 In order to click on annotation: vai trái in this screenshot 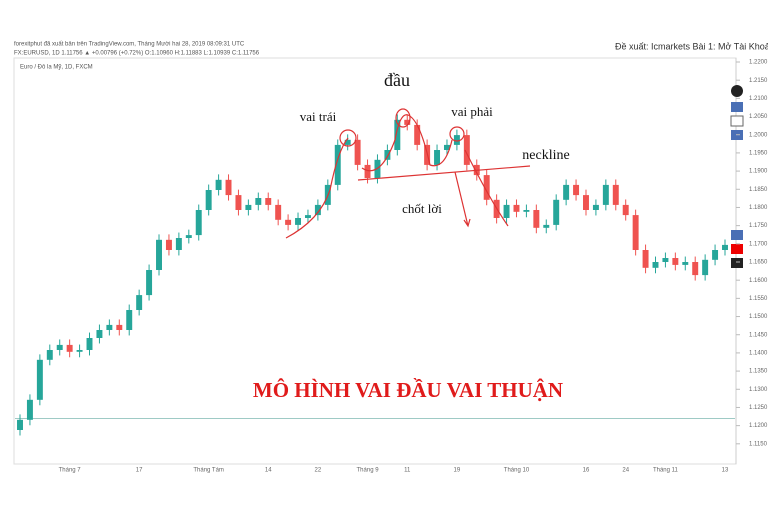, I will do `click(318, 116)`.